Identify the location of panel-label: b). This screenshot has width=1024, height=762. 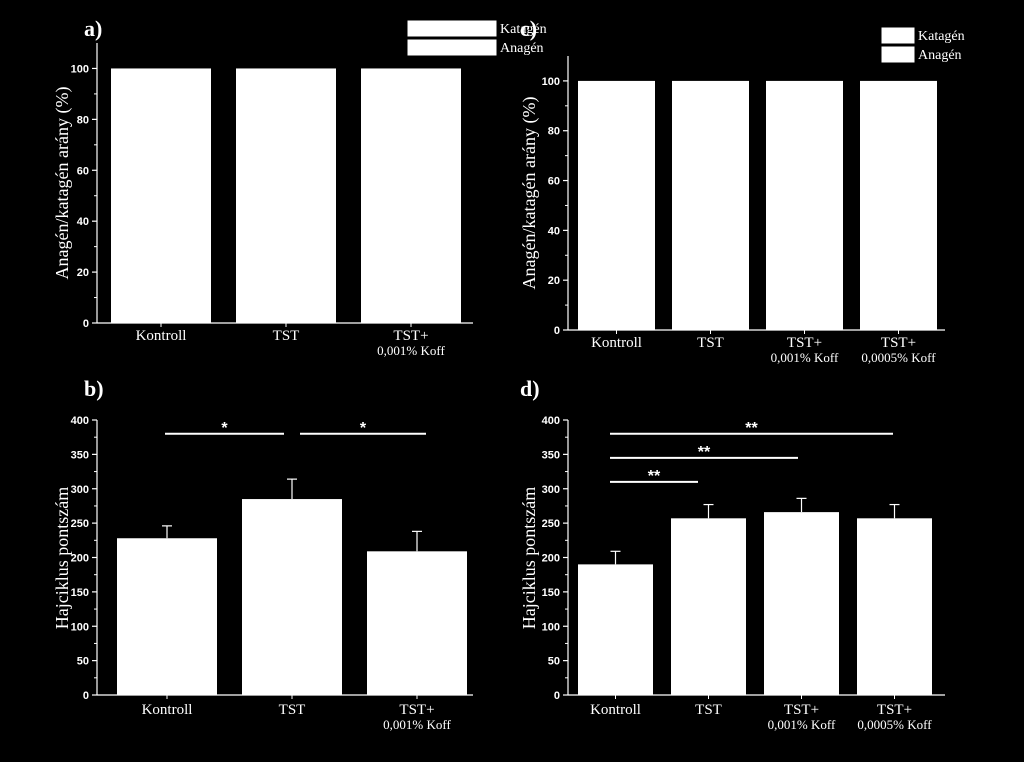
(94, 388).